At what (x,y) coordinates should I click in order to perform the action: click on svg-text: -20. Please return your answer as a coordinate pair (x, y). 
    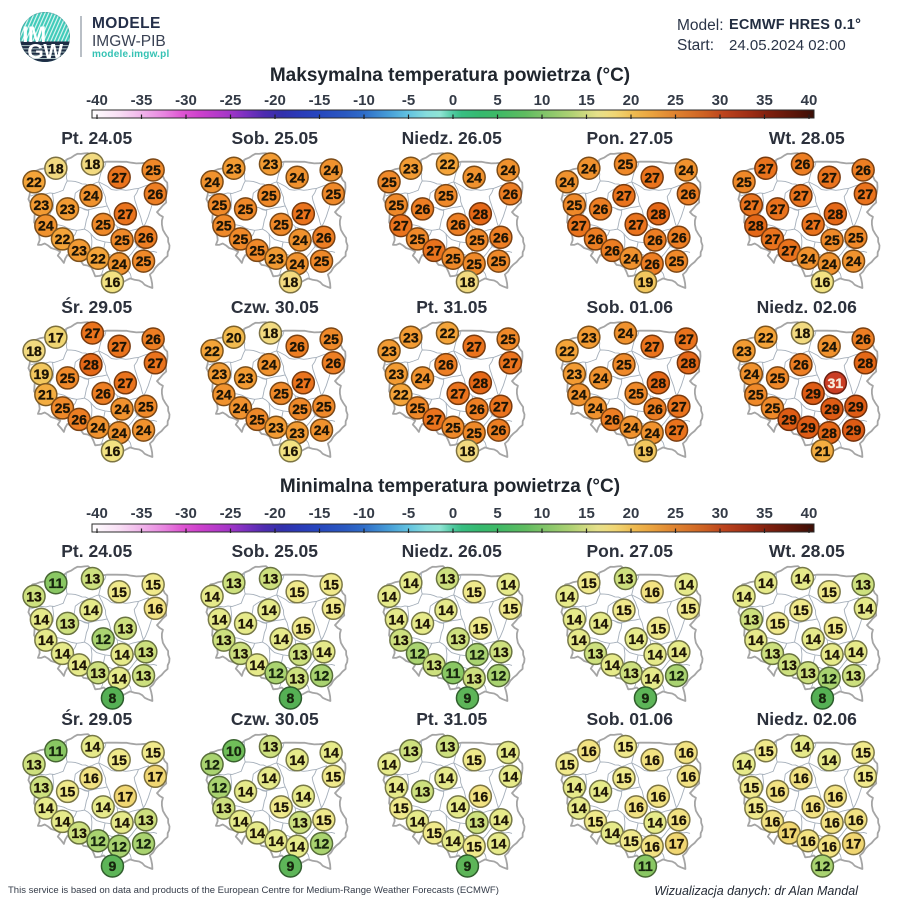
    Looking at the image, I should click on (275, 100).